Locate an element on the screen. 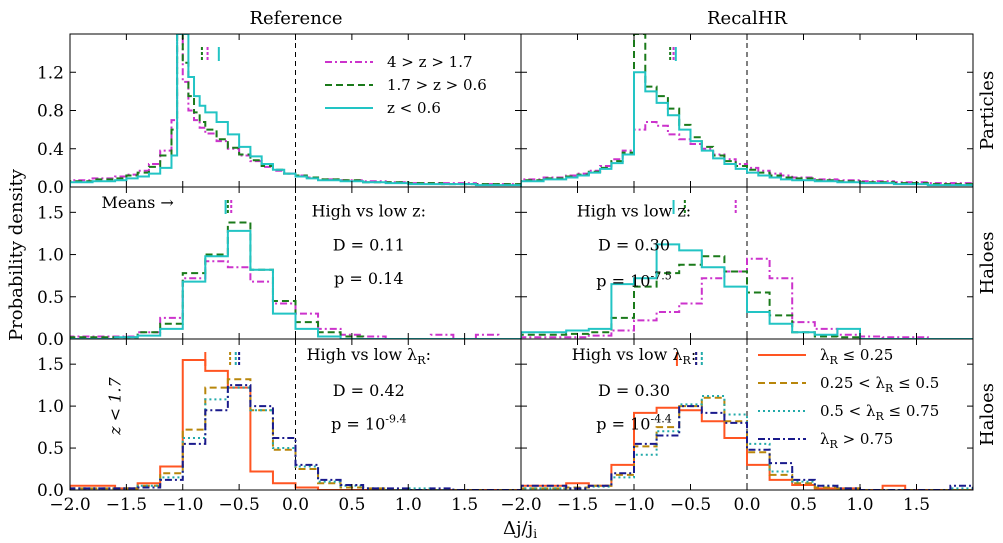  legend-label: 0.5 < λR ≤ 0.75 is located at coordinates (879, 412).